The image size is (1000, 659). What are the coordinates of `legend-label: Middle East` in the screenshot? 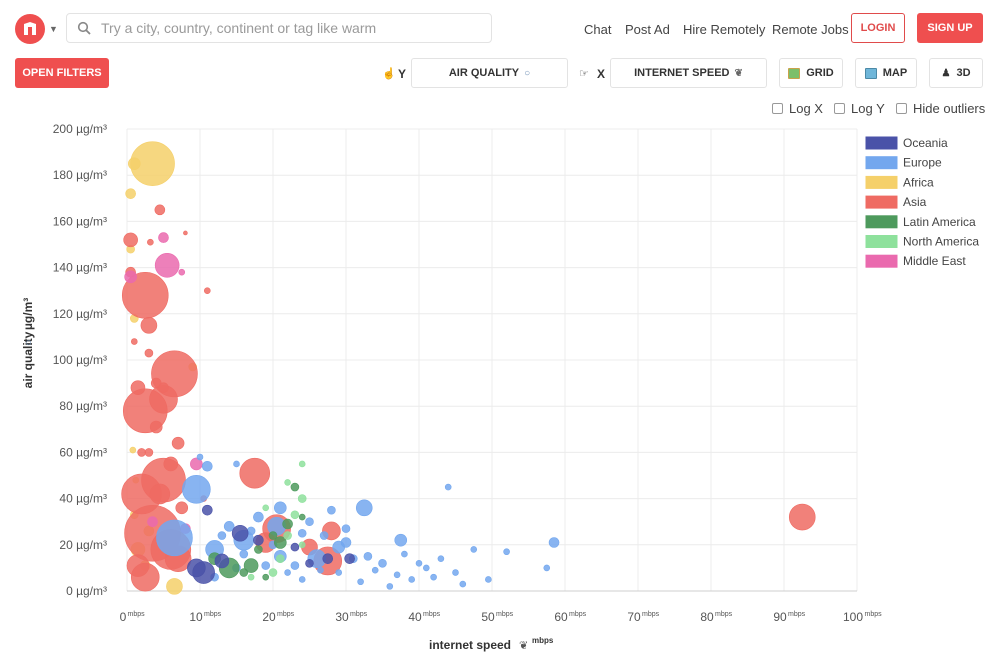 It's located at (934, 261).